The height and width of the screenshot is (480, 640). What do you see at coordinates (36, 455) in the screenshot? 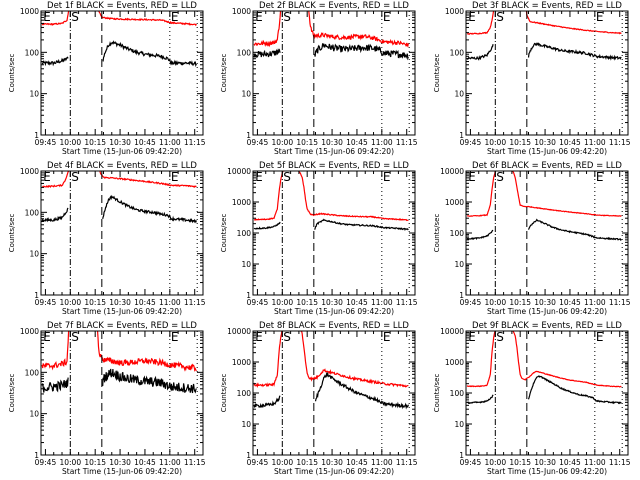
I see `y-tick-label: 1` at bounding box center [36, 455].